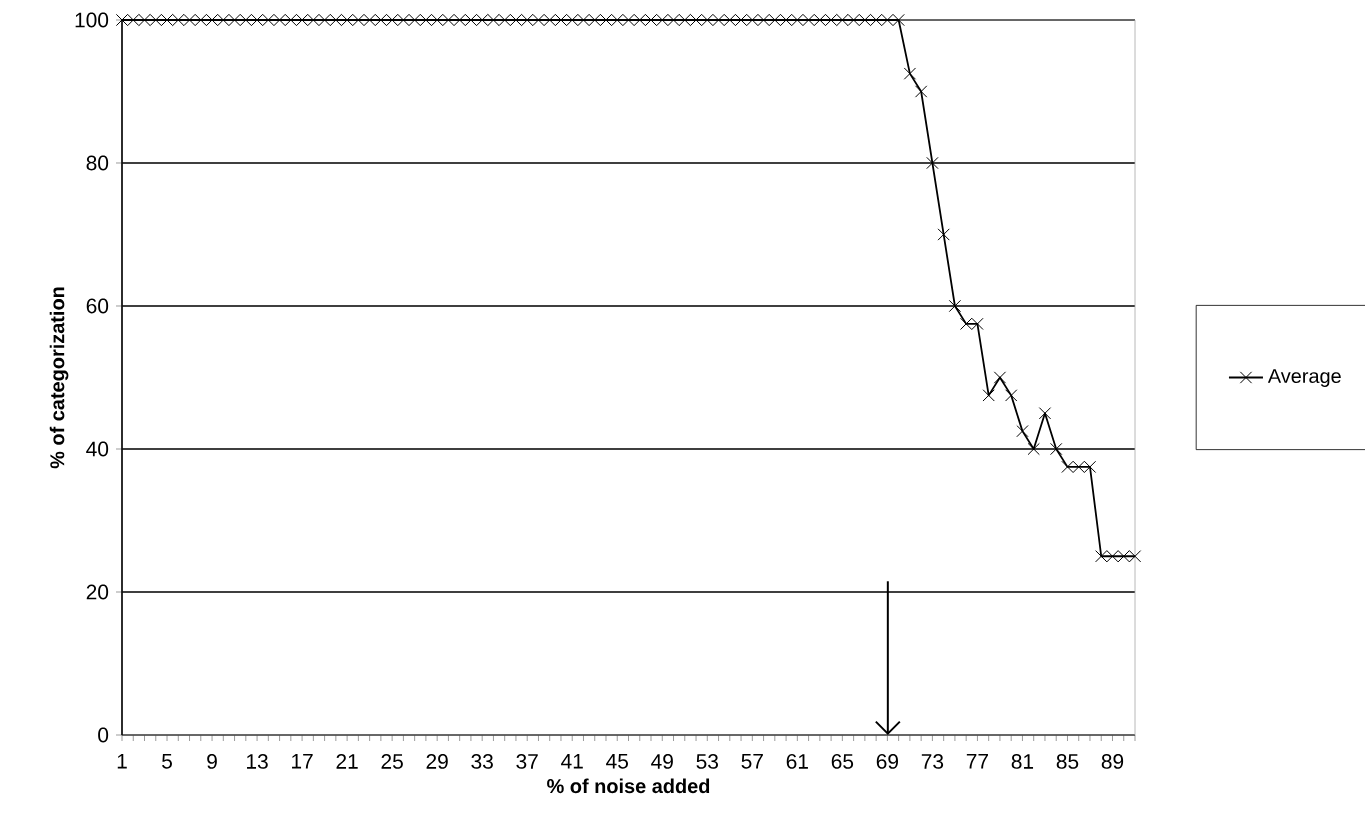 This screenshot has width=1365, height=829. I want to click on x-tick-label: 45, so click(617, 761).